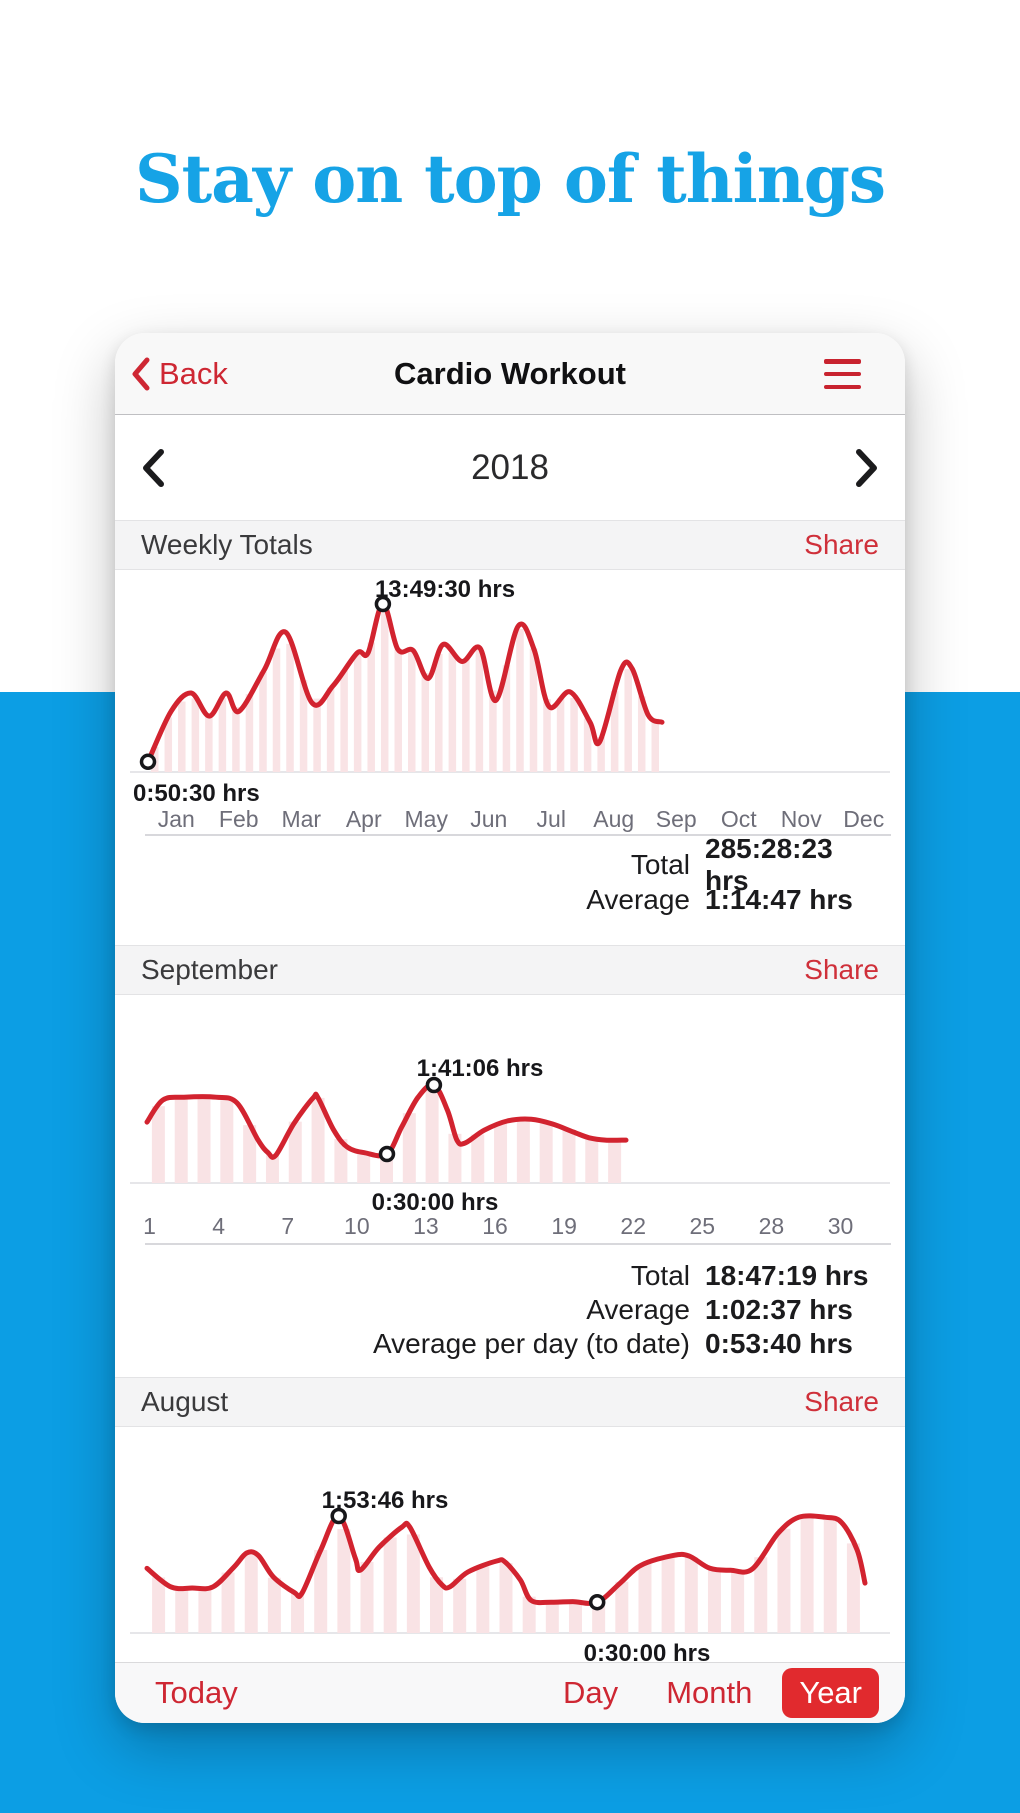 The height and width of the screenshot is (1813, 1020). What do you see at coordinates (510, 701) in the screenshot?
I see `weekly-totals-chart` at bounding box center [510, 701].